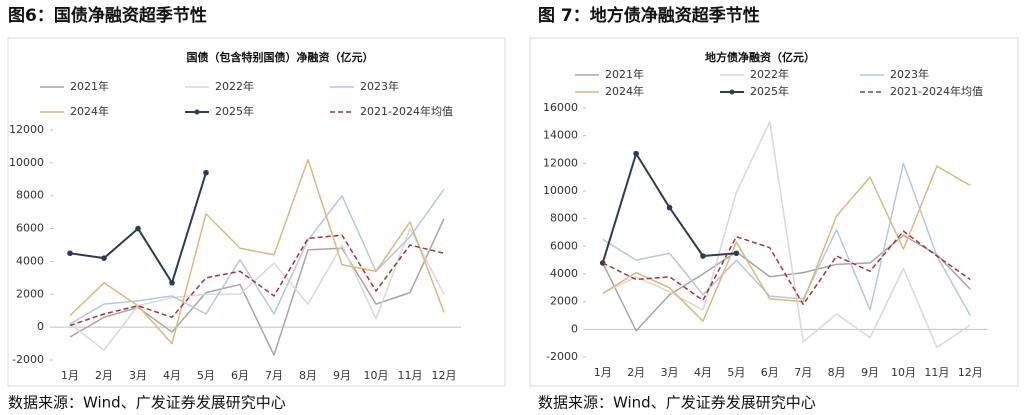  Describe the element at coordinates (560, 135) in the screenshot. I see `y-tick-label: 14000` at that location.